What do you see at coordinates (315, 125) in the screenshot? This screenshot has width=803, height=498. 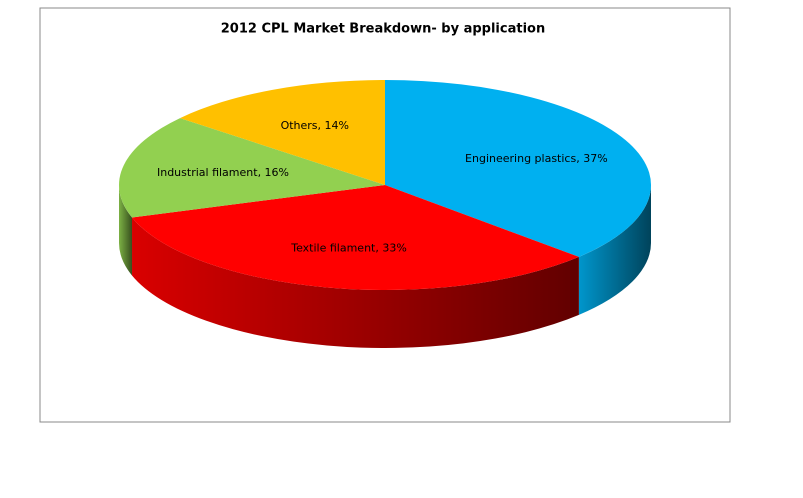 I see `data-label: Others, 14%` at bounding box center [315, 125].